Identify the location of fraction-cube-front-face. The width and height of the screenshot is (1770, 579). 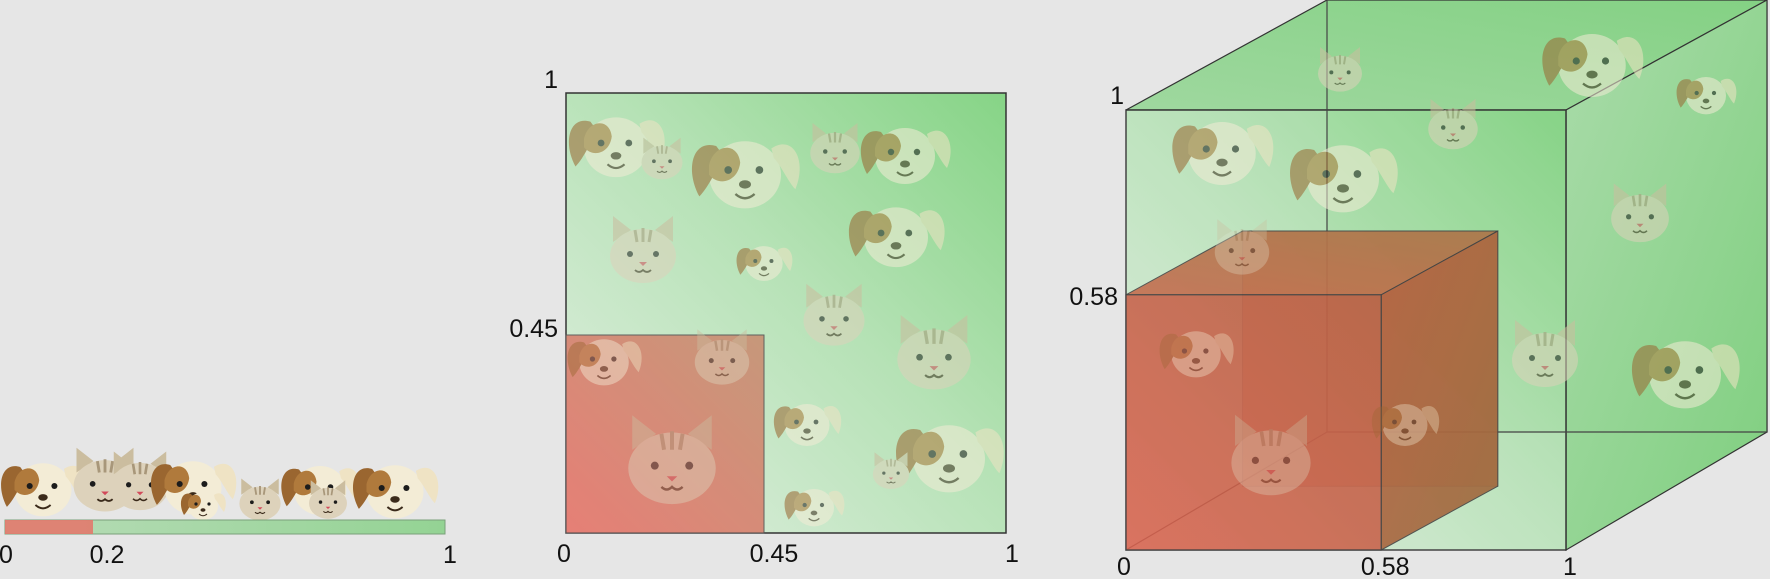
(1253, 422).